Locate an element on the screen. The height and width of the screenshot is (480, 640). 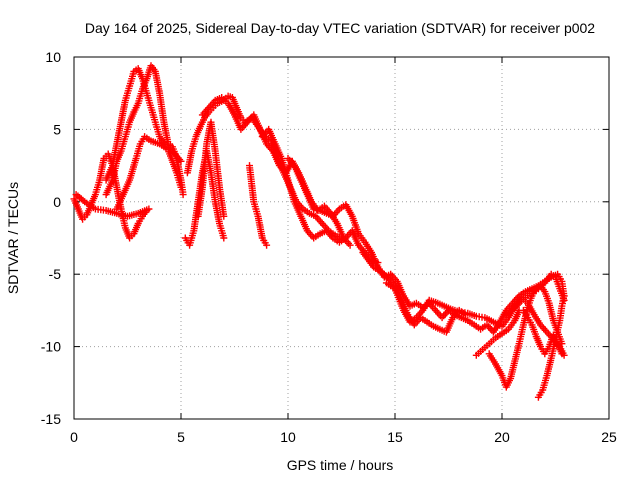
y-tick-label: -10 is located at coordinates (51, 347).